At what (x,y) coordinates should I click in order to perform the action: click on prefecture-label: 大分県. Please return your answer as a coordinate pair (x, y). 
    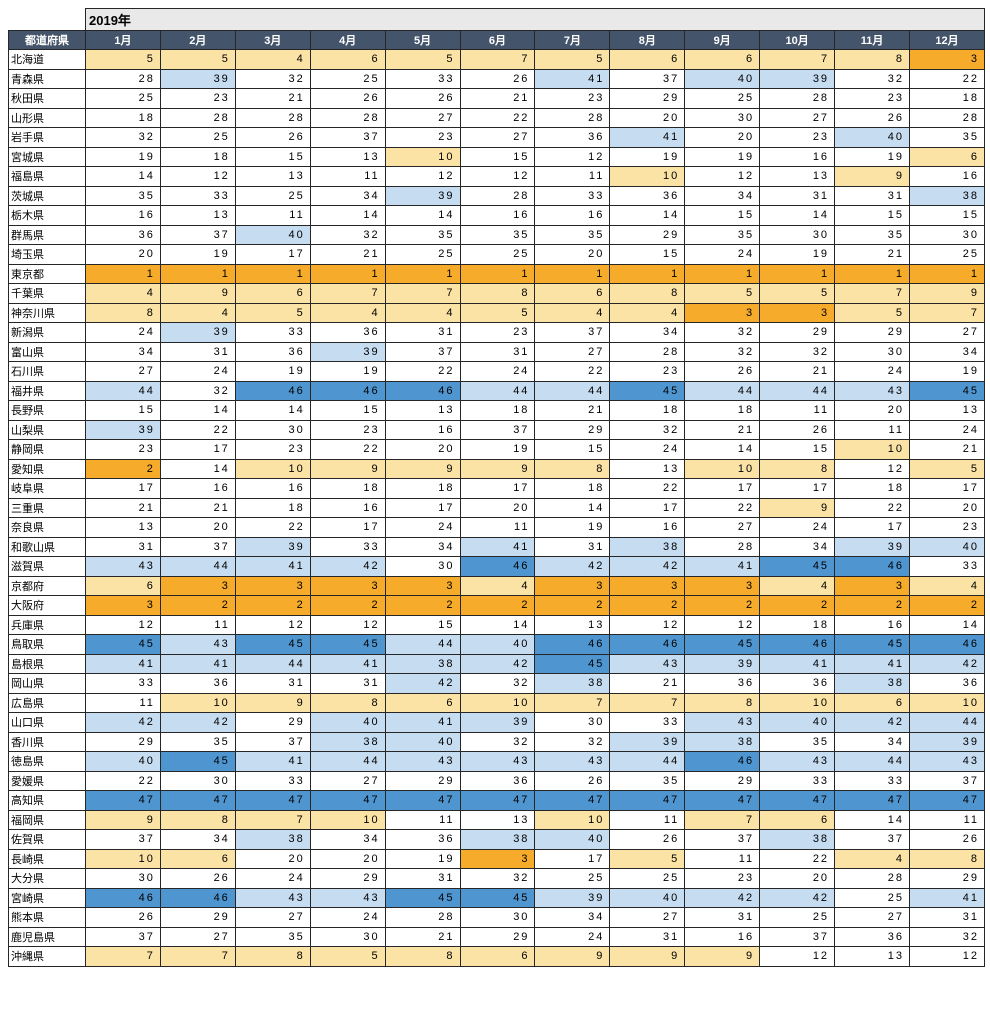
    Looking at the image, I should click on (47, 878).